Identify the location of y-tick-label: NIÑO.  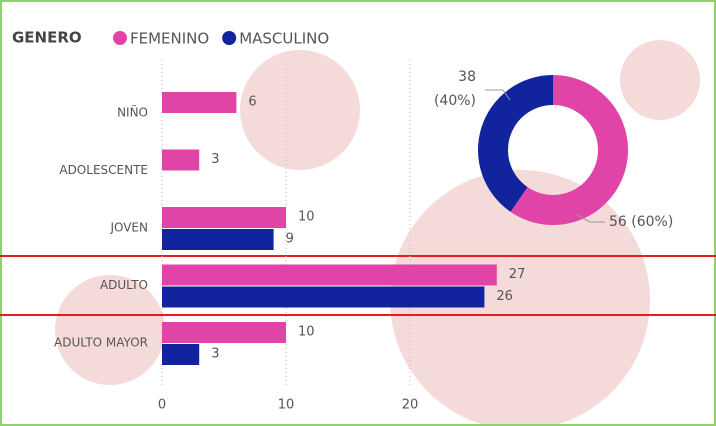
(132, 112).